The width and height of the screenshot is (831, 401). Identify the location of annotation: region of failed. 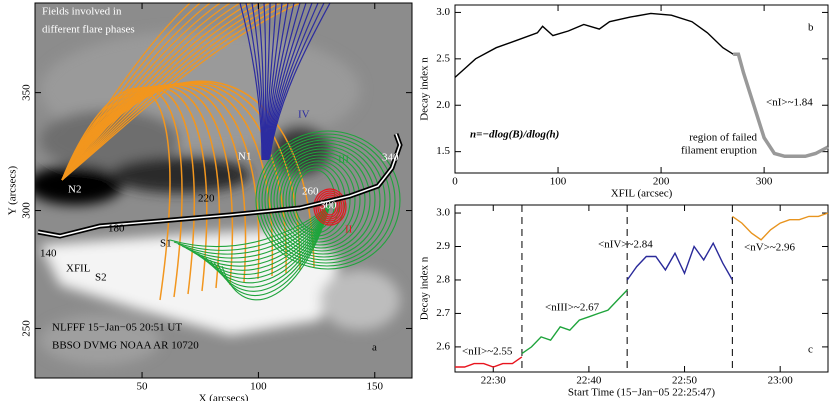
(723, 138).